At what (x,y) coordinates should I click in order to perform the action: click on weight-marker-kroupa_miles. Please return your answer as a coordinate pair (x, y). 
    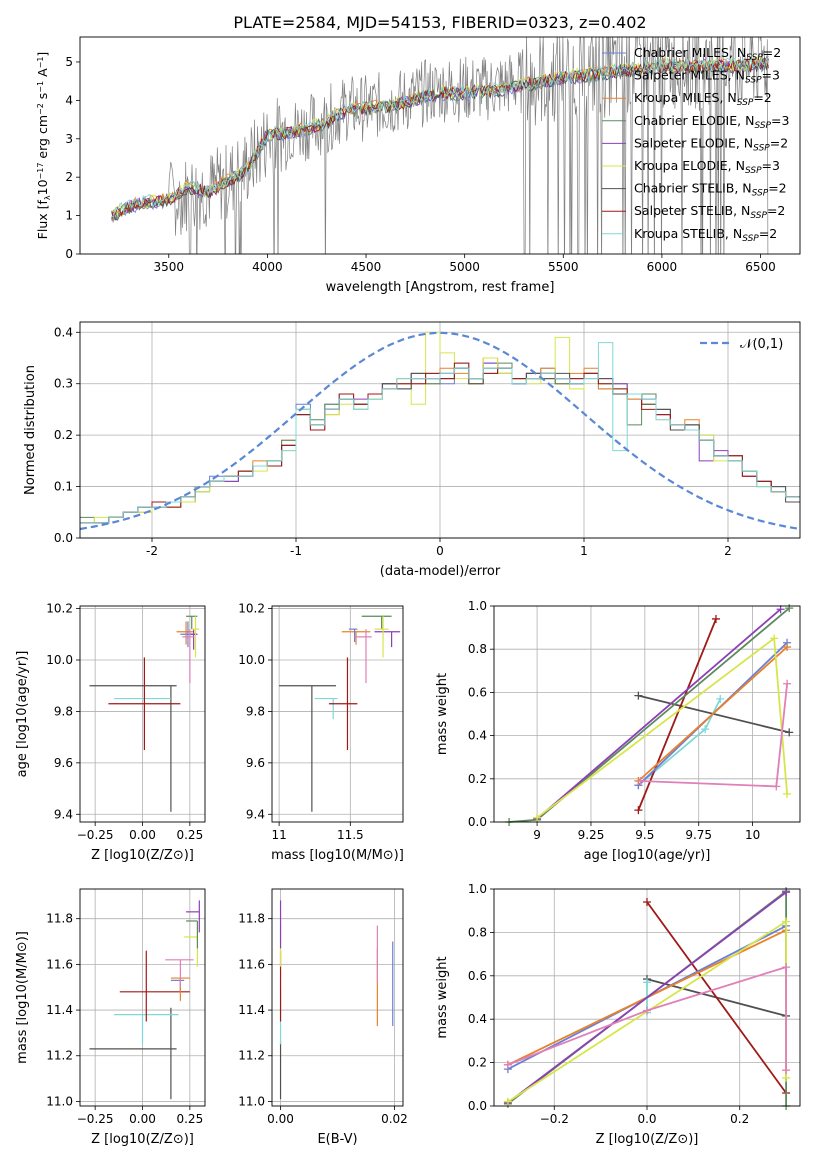
    Looking at the image, I should click on (787, 647).